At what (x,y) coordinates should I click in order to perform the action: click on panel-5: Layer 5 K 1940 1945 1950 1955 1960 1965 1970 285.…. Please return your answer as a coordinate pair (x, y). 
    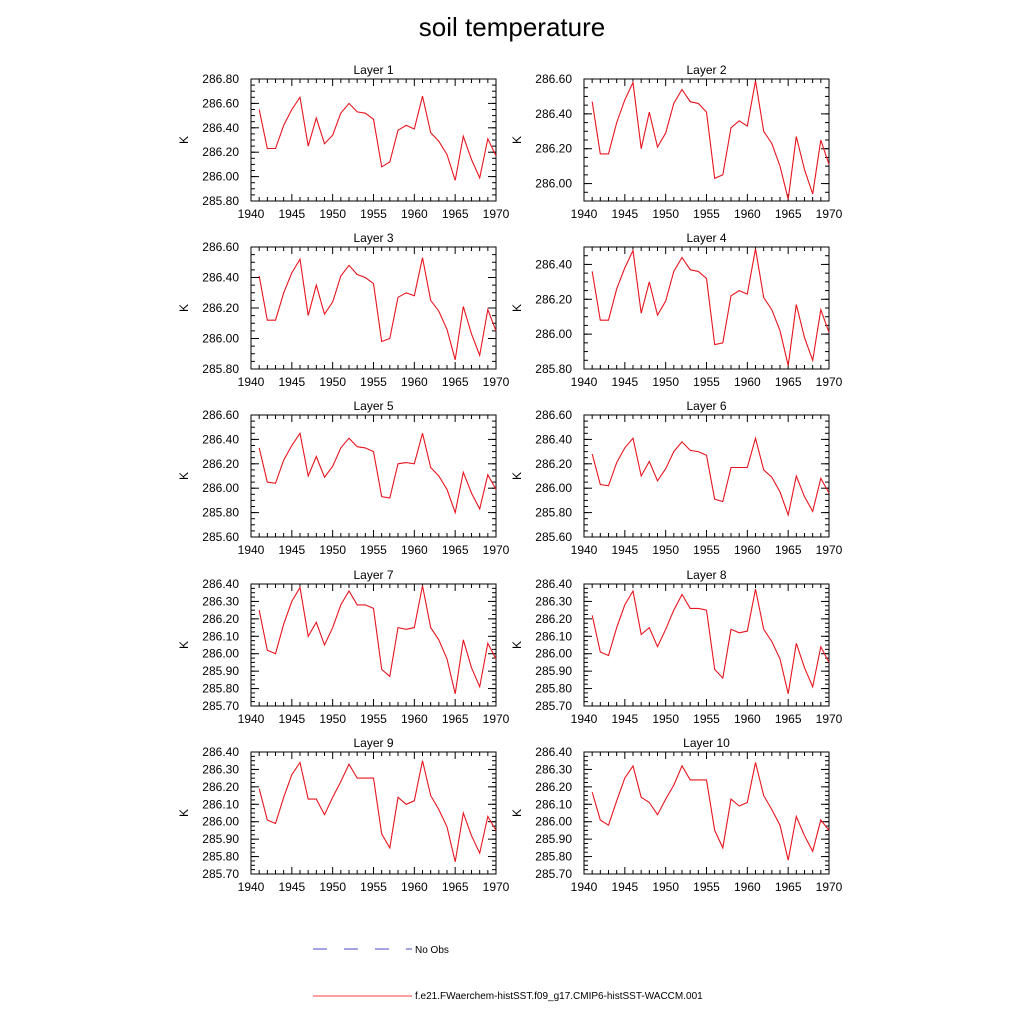
    Looking at the image, I should click on (343, 478).